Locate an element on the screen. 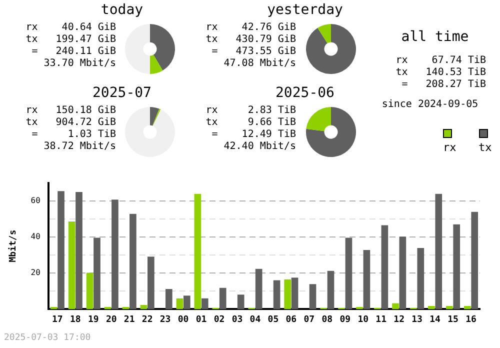 The width and height of the screenshot is (500, 348). text: all time is located at coordinates (435, 37).